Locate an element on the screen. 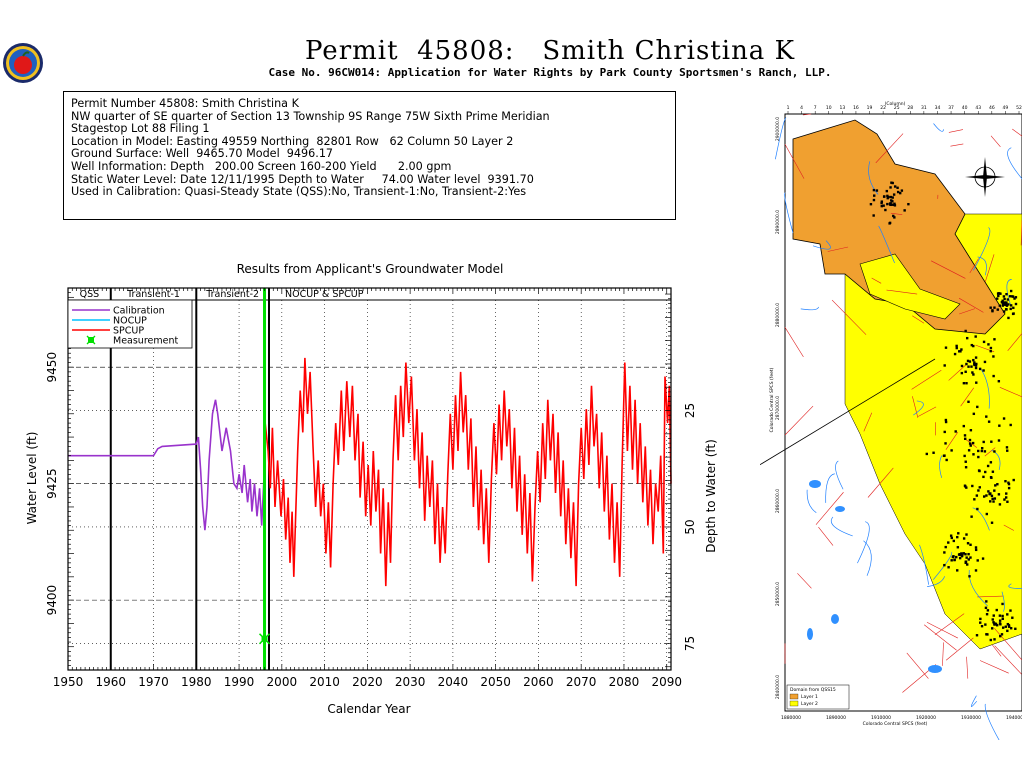 Image resolution: width=1024 pixels, height=768 pixels. map-y-tick-label: 2850000.0 is located at coordinates (778, 594).